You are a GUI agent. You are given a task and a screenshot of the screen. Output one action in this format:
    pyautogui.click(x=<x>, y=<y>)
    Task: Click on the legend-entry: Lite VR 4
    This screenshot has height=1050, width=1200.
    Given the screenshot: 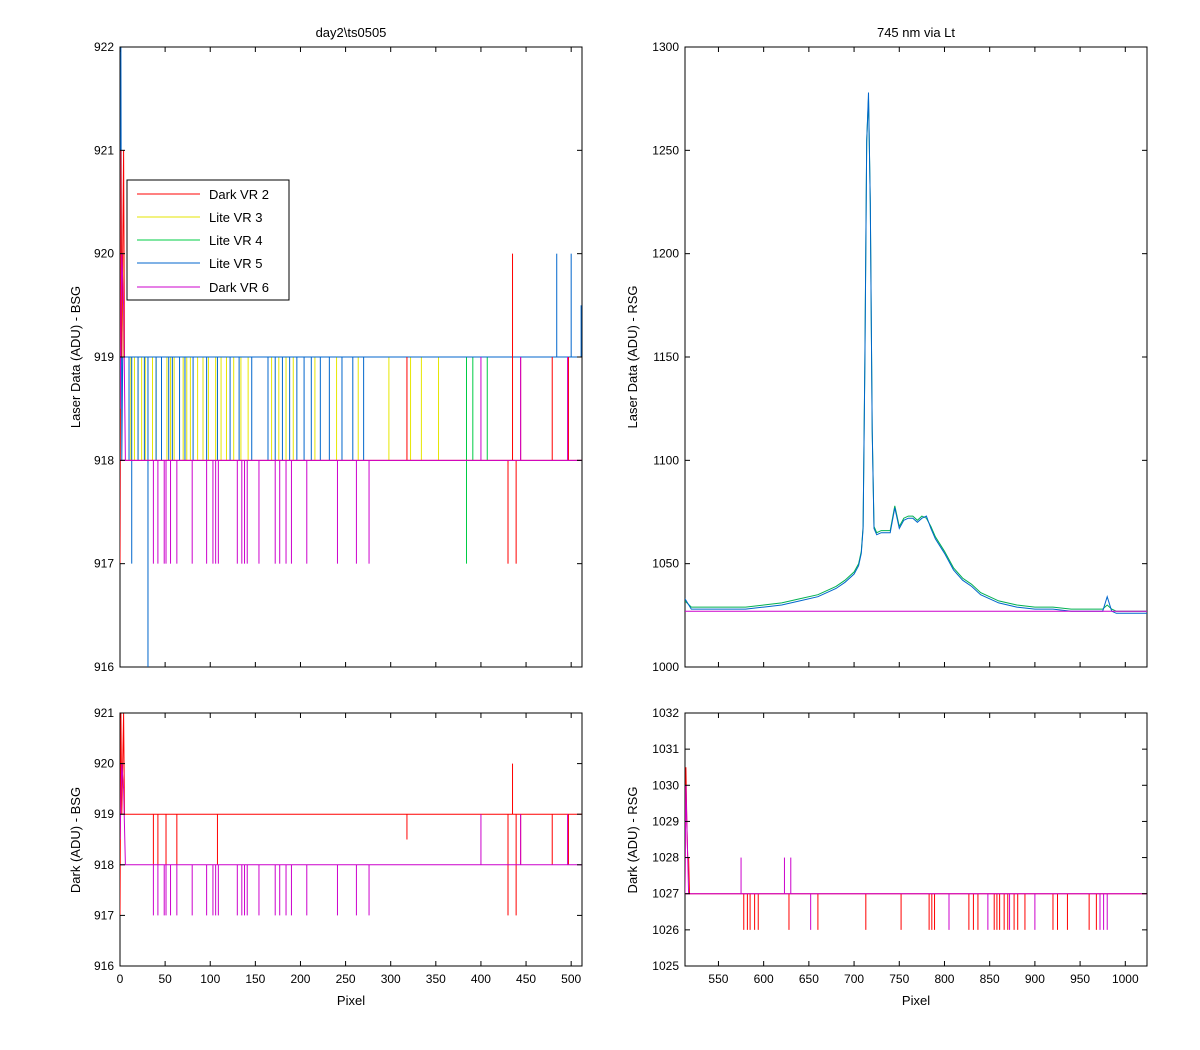 What is the action you would take?
    pyautogui.click(x=235, y=240)
    